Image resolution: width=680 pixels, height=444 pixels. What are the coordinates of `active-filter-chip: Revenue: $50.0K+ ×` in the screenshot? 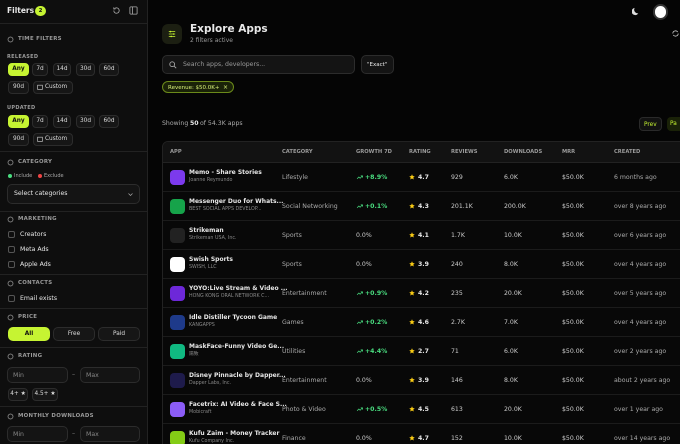 It's located at (198, 87).